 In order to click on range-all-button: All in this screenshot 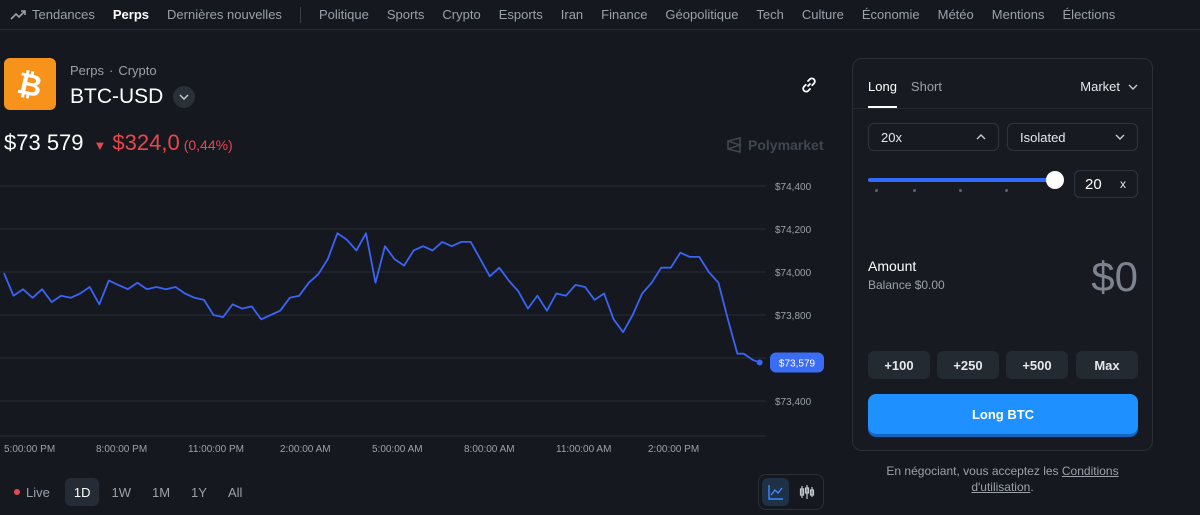, I will do `click(235, 492)`.